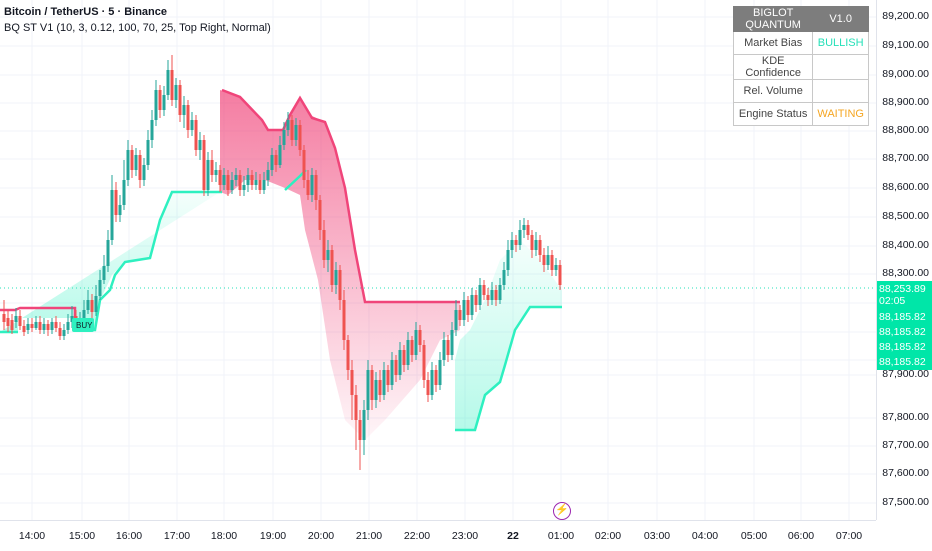  I want to click on price-tick-label: 87,700.00, so click(905, 445).